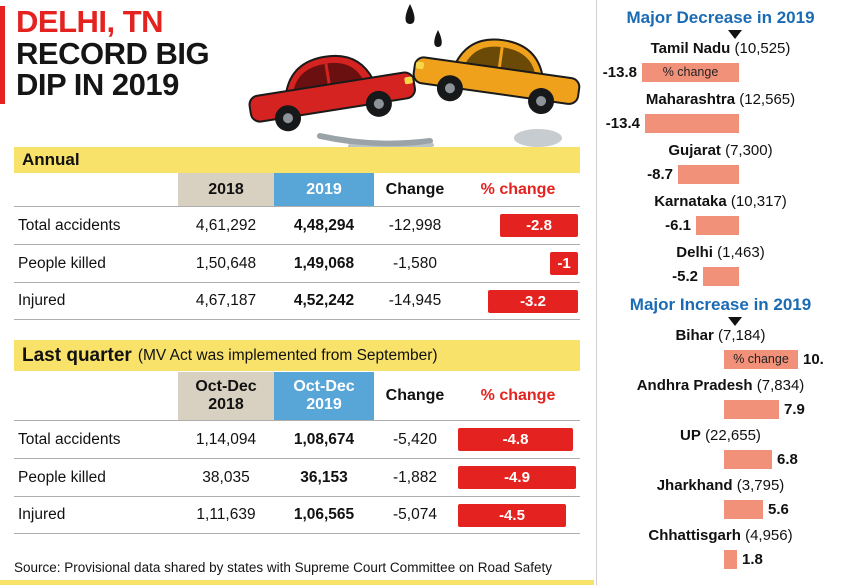 The height and width of the screenshot is (585, 841). Describe the element at coordinates (97, 85) in the screenshot. I see `title-line-3: DIP IN 2019` at that location.